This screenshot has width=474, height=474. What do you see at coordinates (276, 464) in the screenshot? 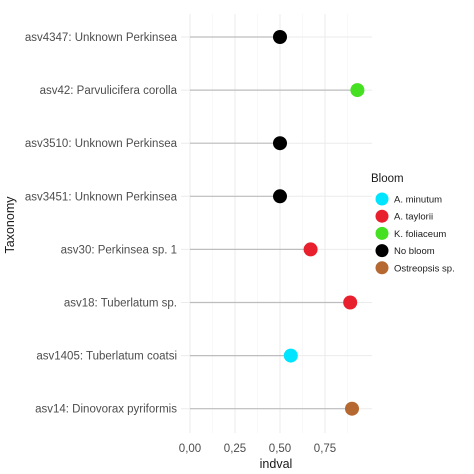
I see `x-axis-title: indval` at bounding box center [276, 464].